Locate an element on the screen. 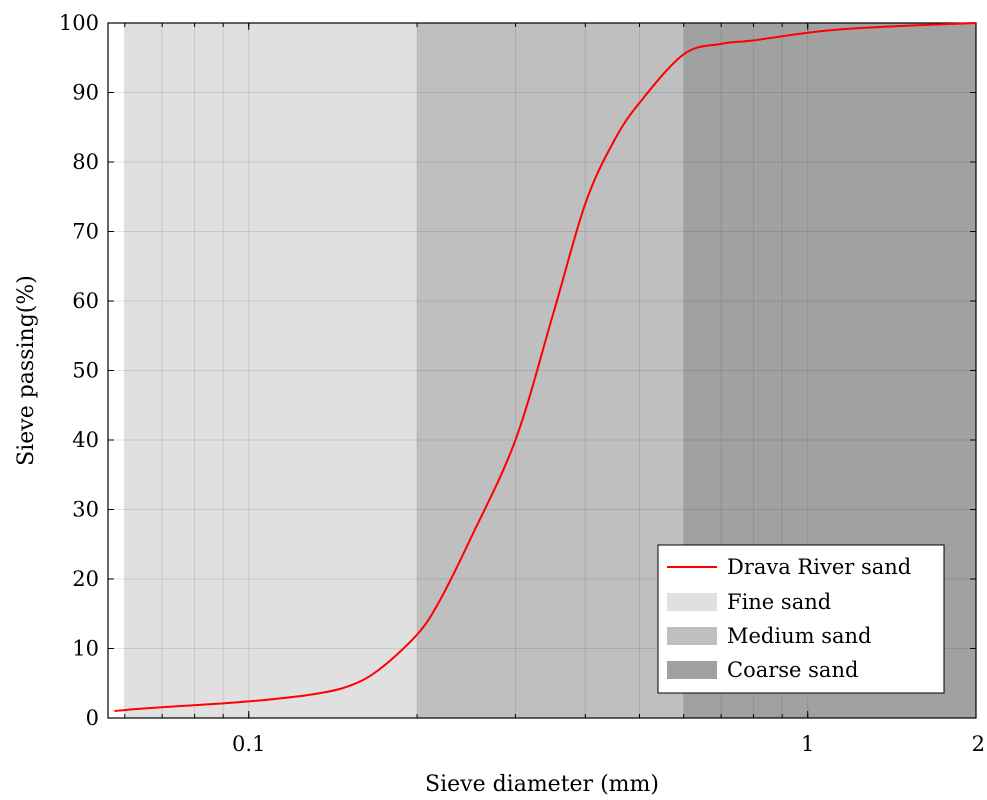 The width and height of the screenshot is (987, 800). y-tick-label: 0 is located at coordinates (92, 718).